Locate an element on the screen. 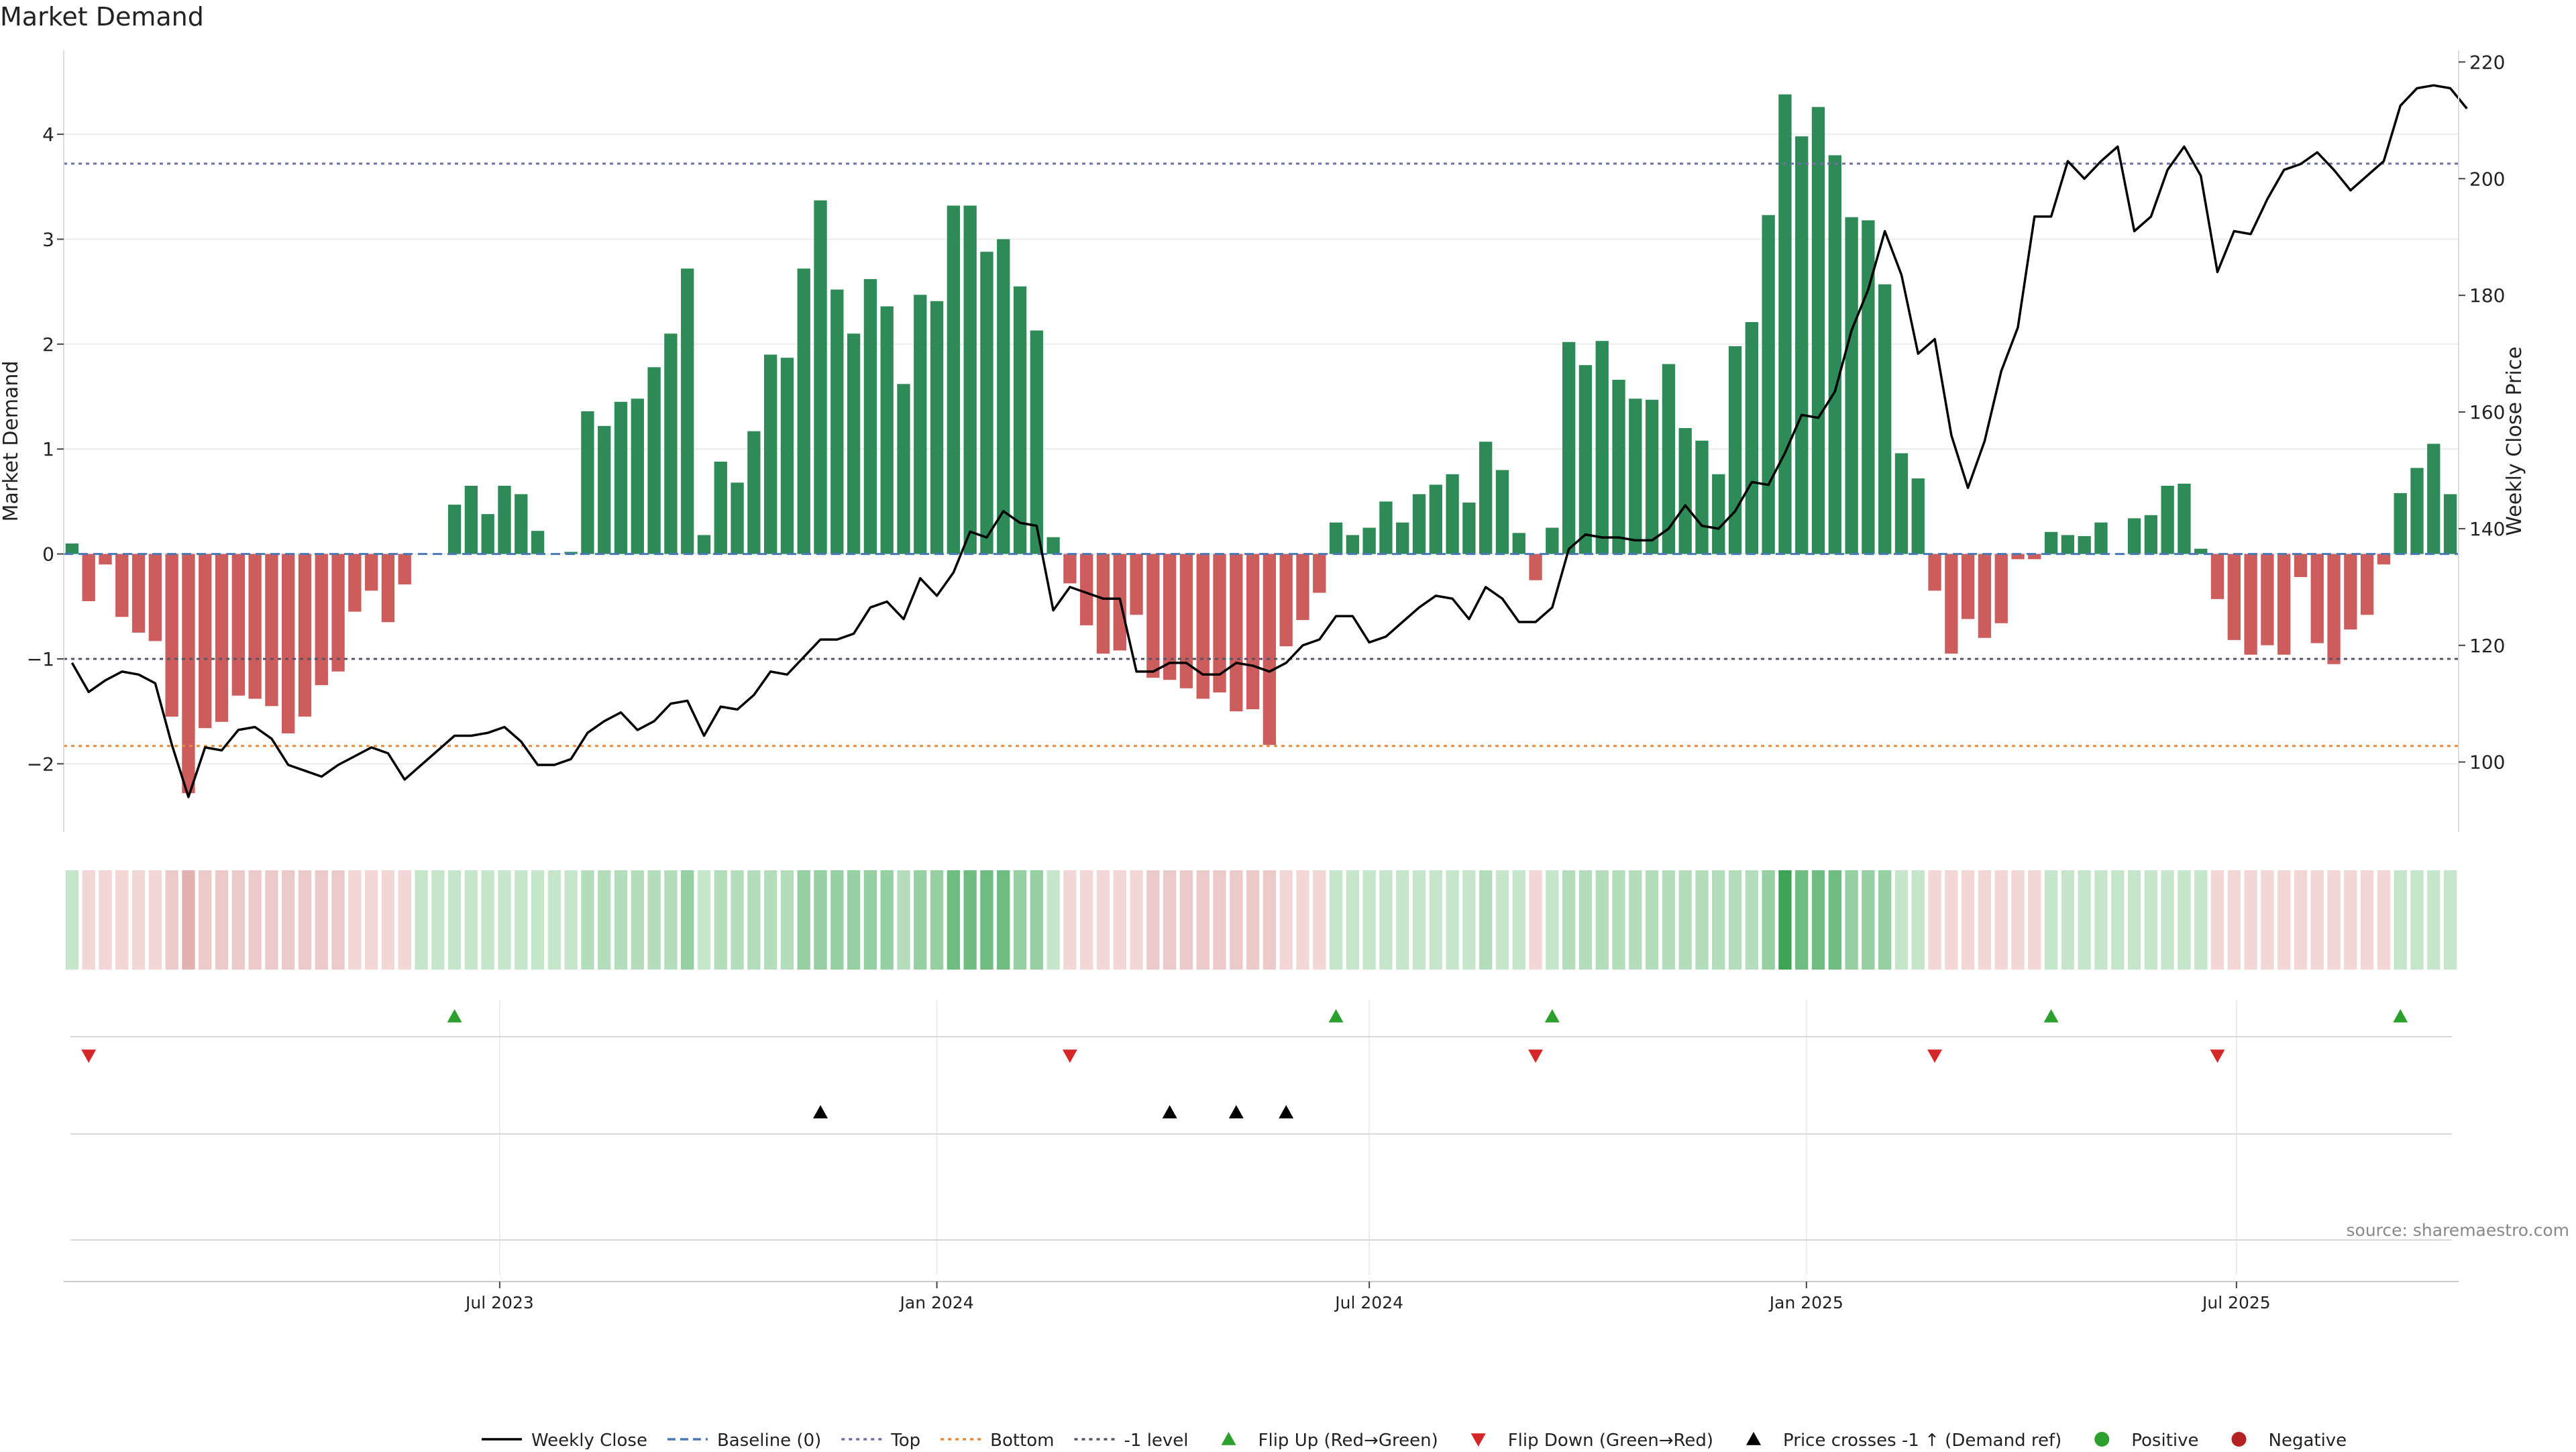 The height and width of the screenshot is (1452, 2576). y2-tick-label: 160 is located at coordinates (2487, 412).